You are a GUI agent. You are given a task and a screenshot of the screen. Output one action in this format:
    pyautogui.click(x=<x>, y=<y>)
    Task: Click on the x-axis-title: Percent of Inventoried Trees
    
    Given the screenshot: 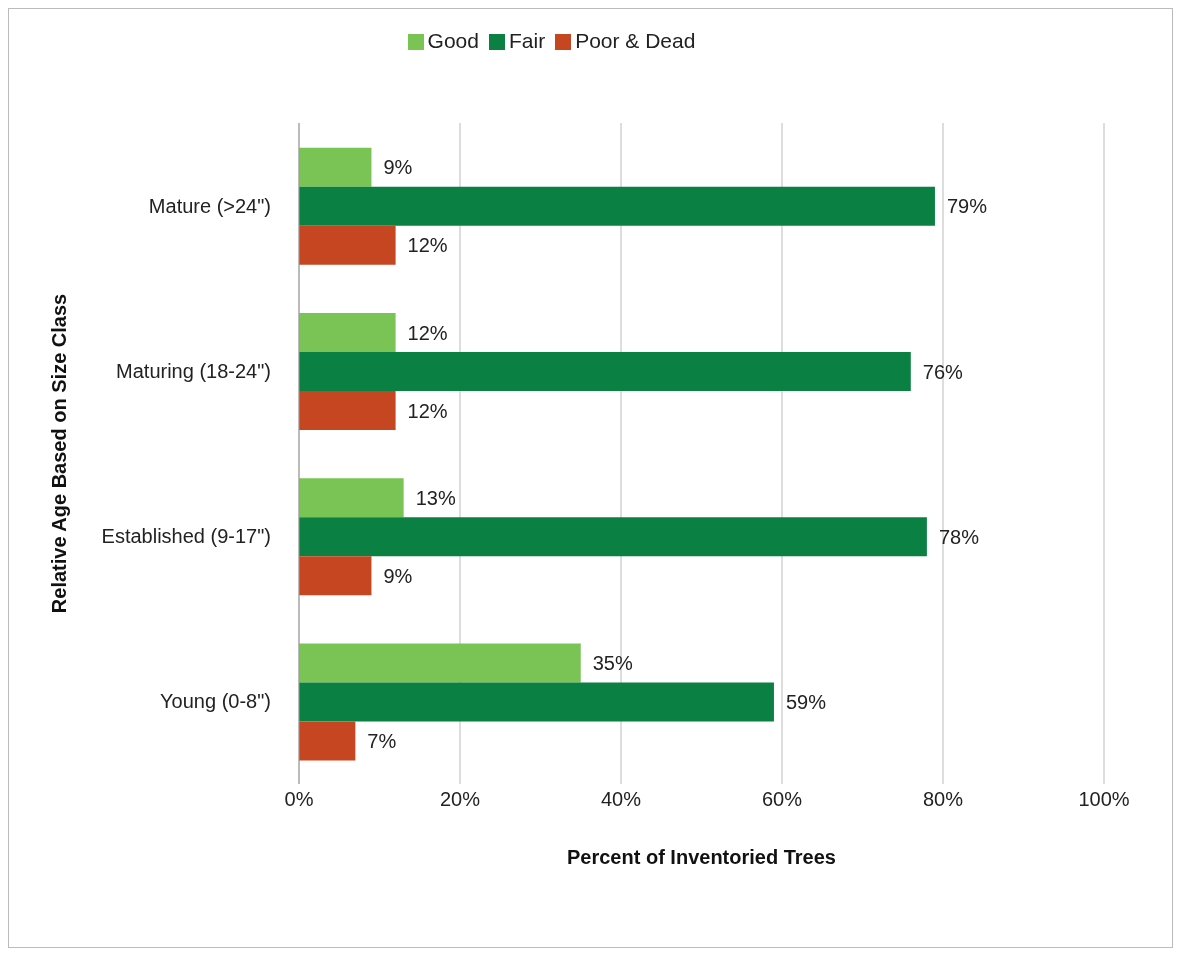 What is the action you would take?
    pyautogui.click(x=701, y=857)
    